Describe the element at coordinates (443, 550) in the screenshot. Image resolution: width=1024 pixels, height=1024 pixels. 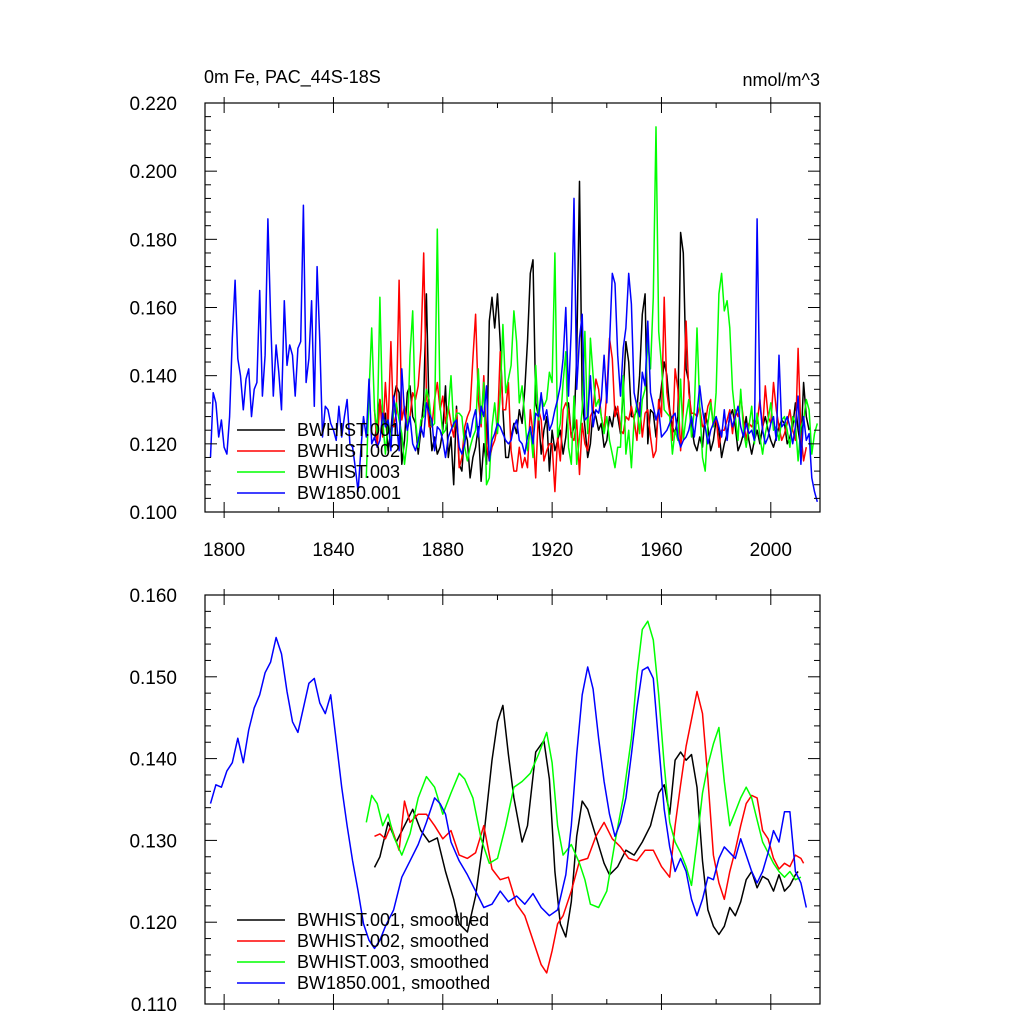
I see `x-tick-label: 1880` at that location.